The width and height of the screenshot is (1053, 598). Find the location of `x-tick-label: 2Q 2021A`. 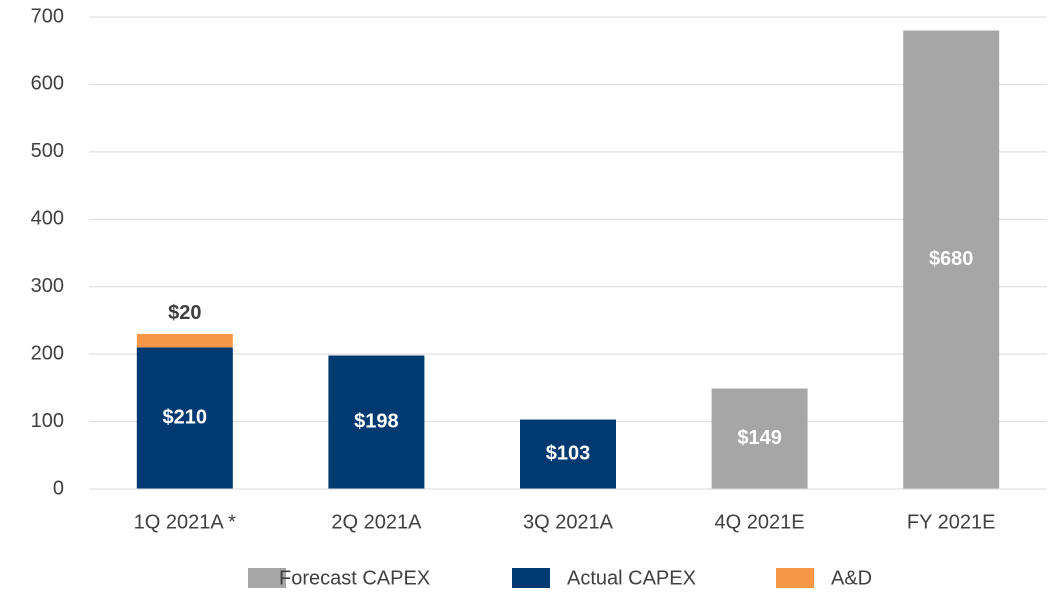

x-tick-label: 2Q 2021A is located at coordinates (376, 522).